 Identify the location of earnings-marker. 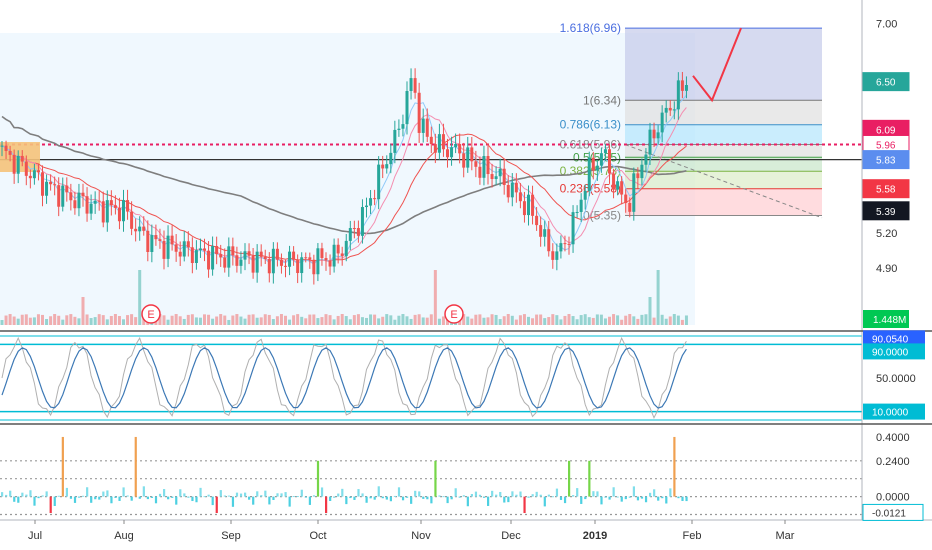
(454, 314).